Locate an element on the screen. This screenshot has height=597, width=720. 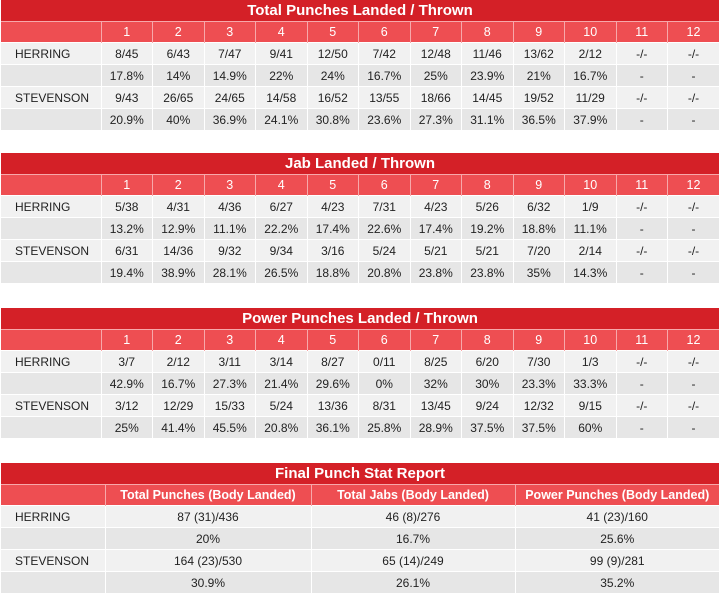
stat-cell: 20% is located at coordinates (207, 538).